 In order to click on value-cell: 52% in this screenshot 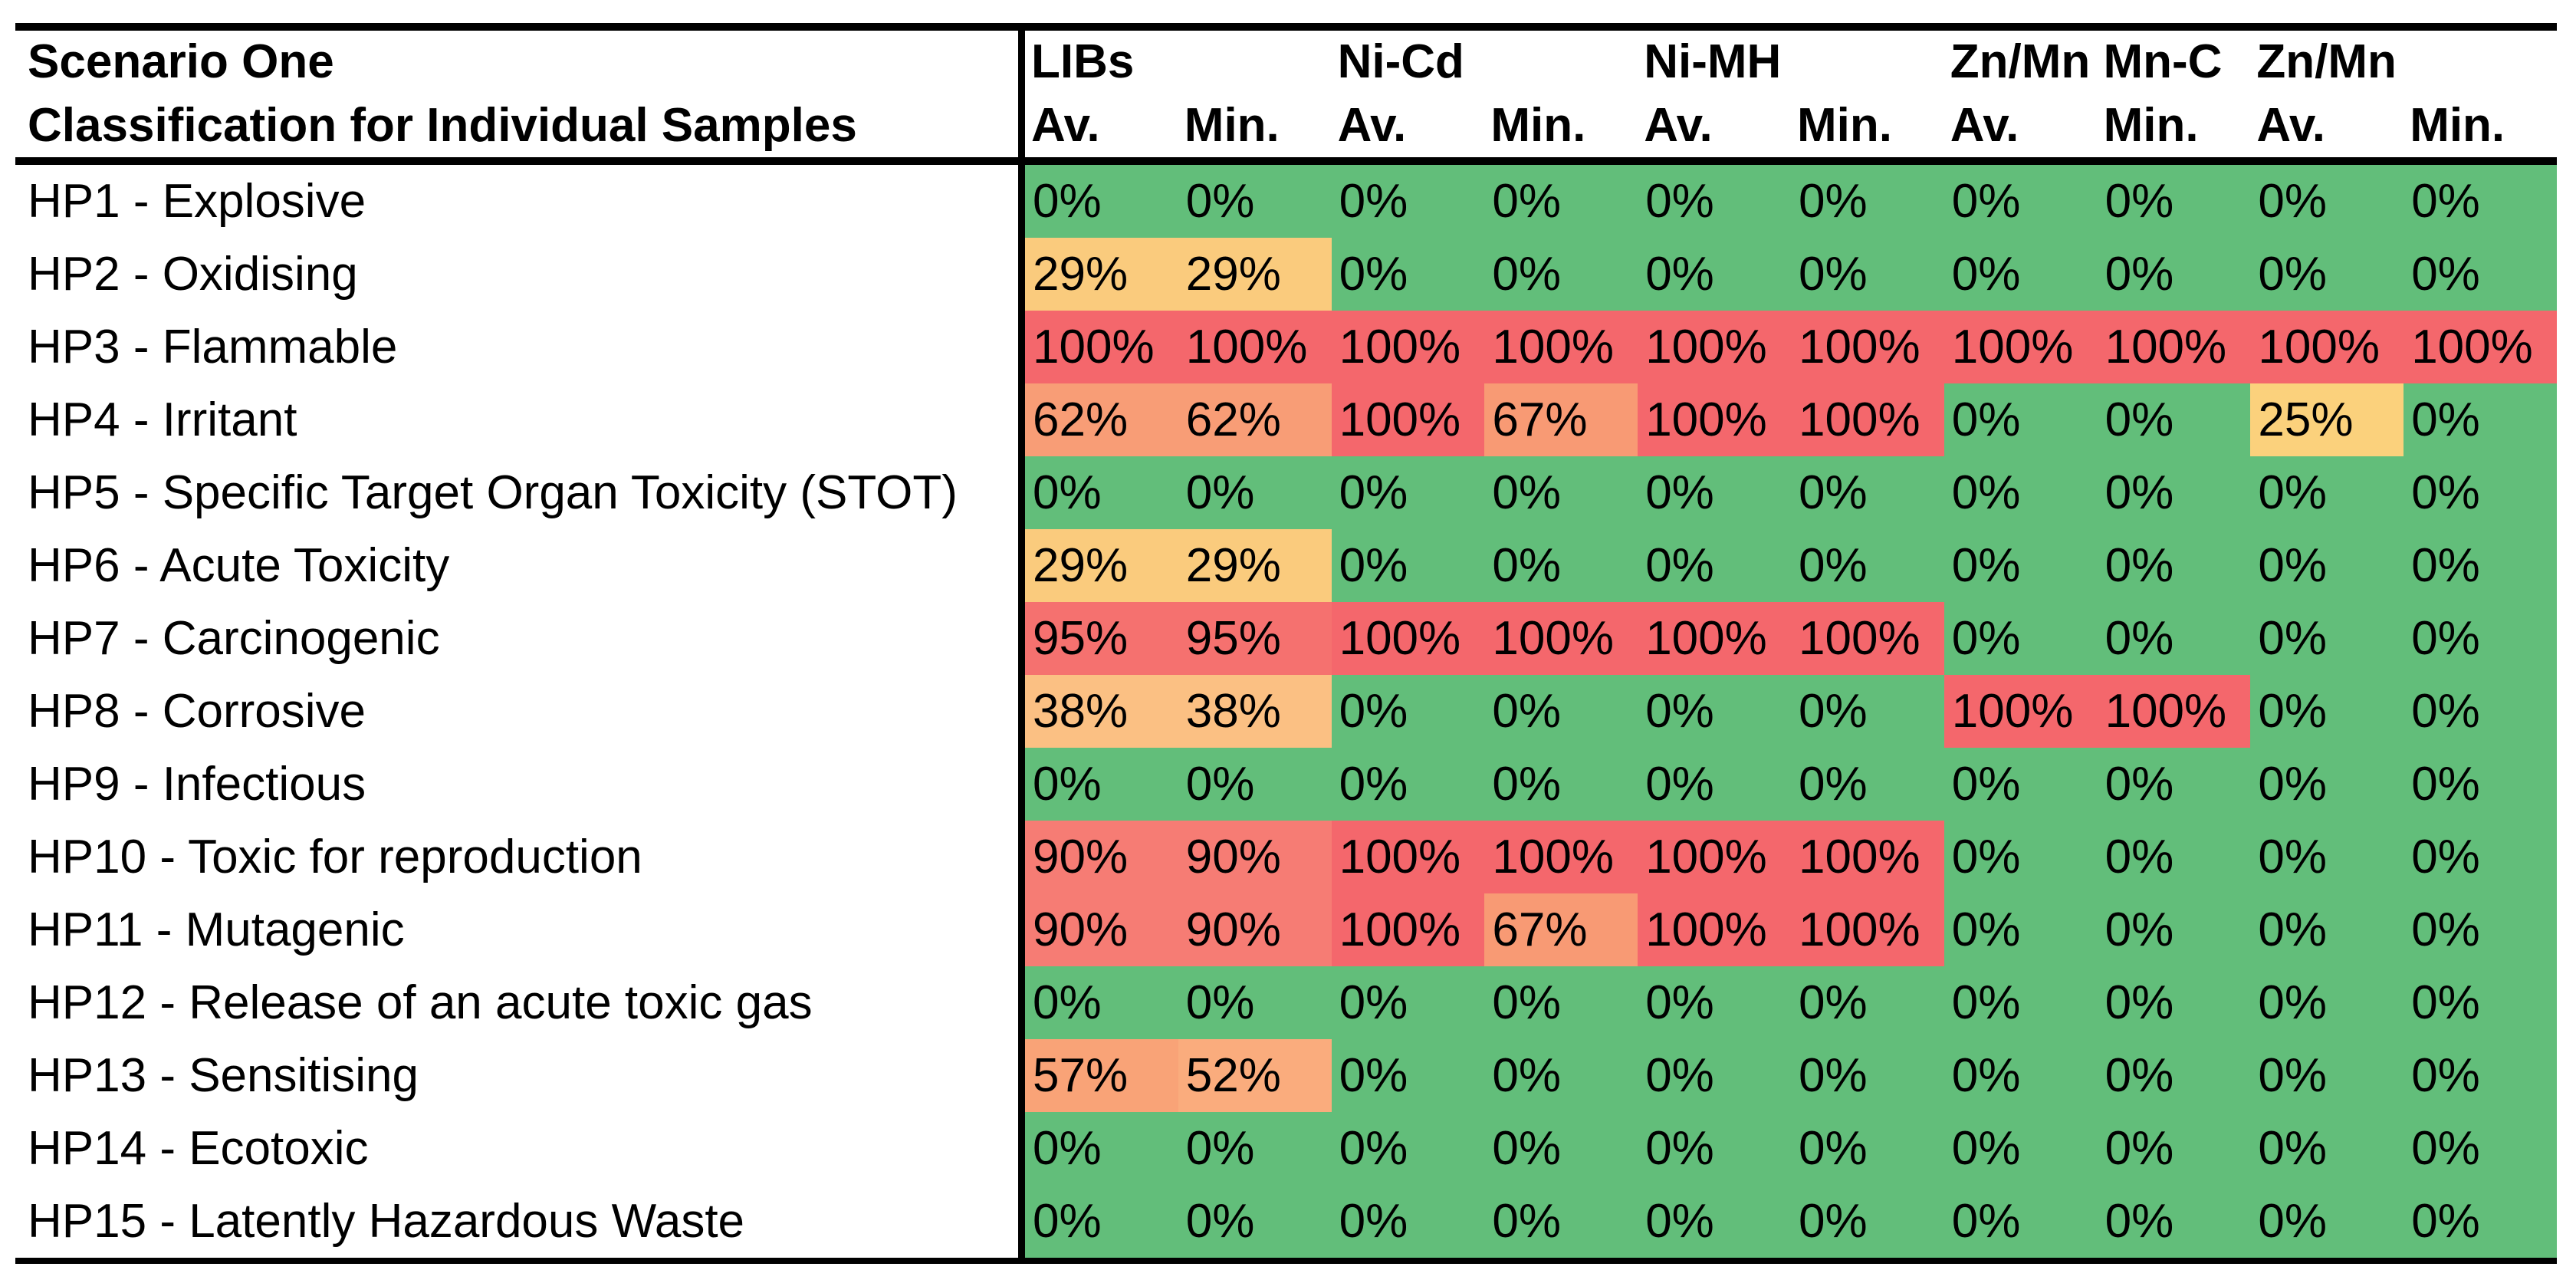, I will do `click(1255, 1075)`.